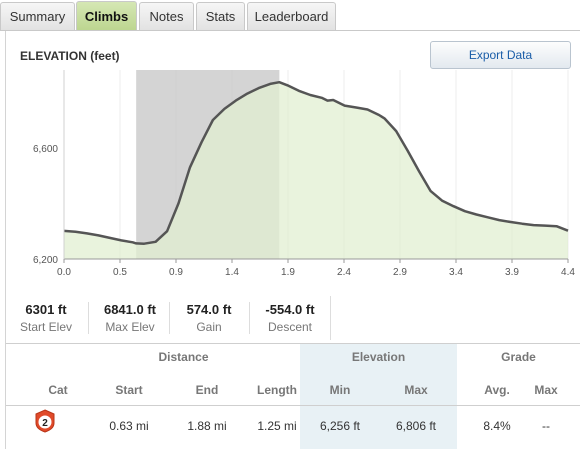 Image resolution: width=580 pixels, height=449 pixels. I want to click on col-min: Min, so click(340, 390).